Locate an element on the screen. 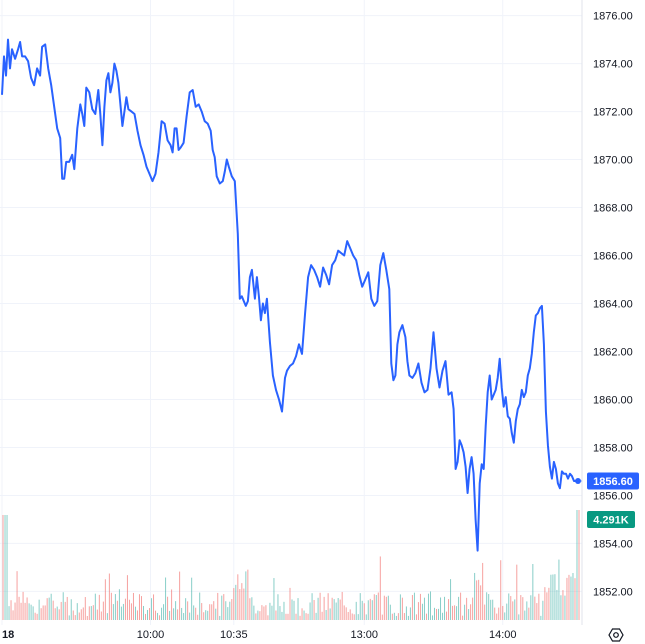 Image resolution: width=645 pixels, height=644 pixels. y-tick-label: 1868.00 is located at coordinates (613, 209).